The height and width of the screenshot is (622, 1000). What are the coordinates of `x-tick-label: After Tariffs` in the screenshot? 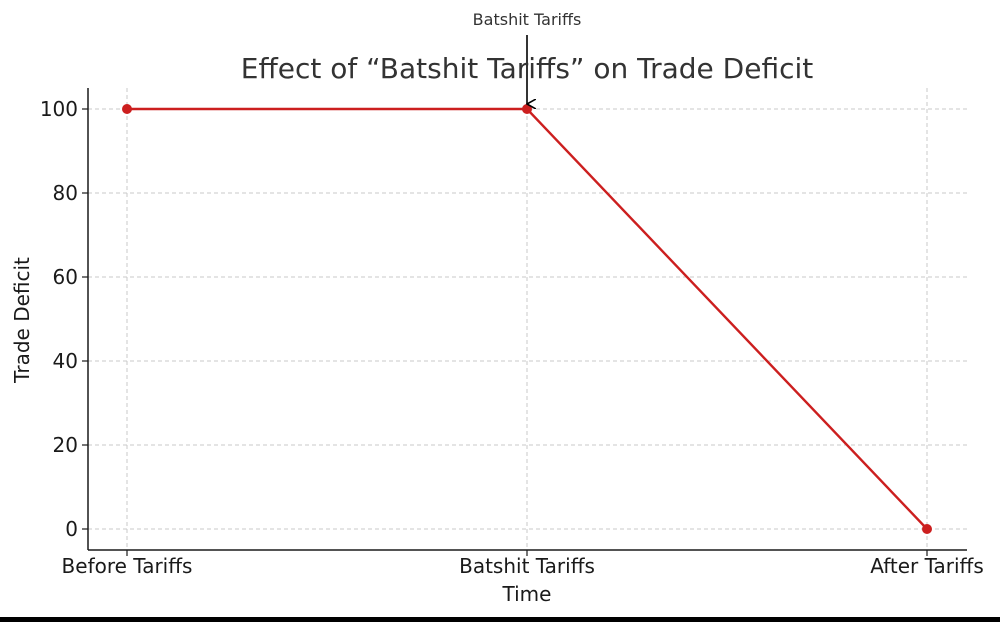 It's located at (927, 566).